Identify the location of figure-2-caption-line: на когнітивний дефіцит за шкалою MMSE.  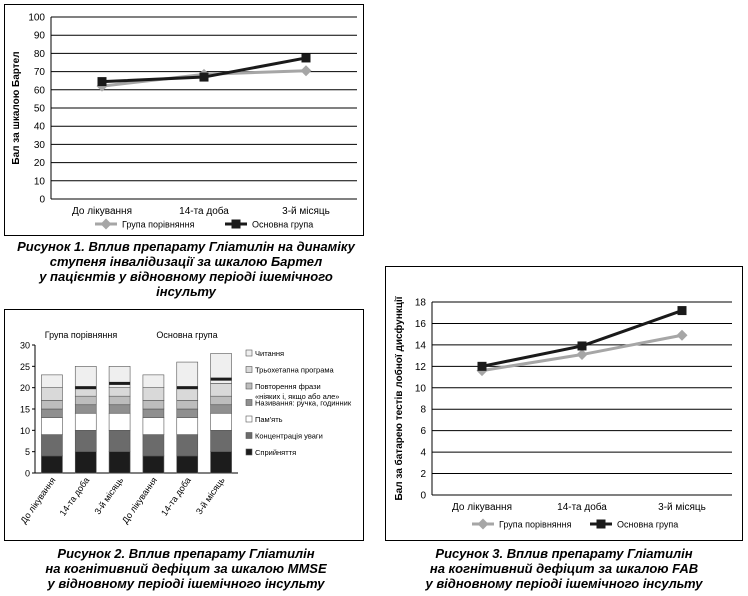
(186, 568).